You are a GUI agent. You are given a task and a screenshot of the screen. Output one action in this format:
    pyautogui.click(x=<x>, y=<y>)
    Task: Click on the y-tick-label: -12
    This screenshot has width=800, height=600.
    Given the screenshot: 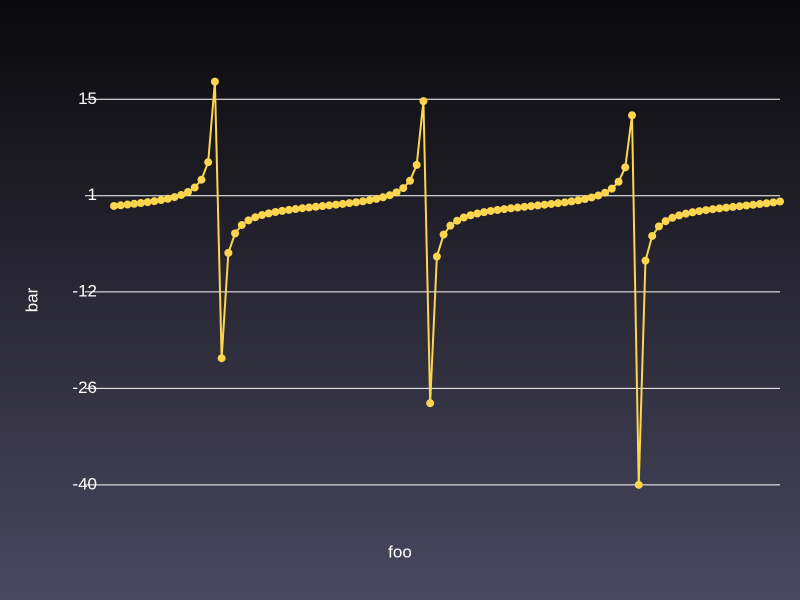 What is the action you would take?
    pyautogui.click(x=84, y=290)
    